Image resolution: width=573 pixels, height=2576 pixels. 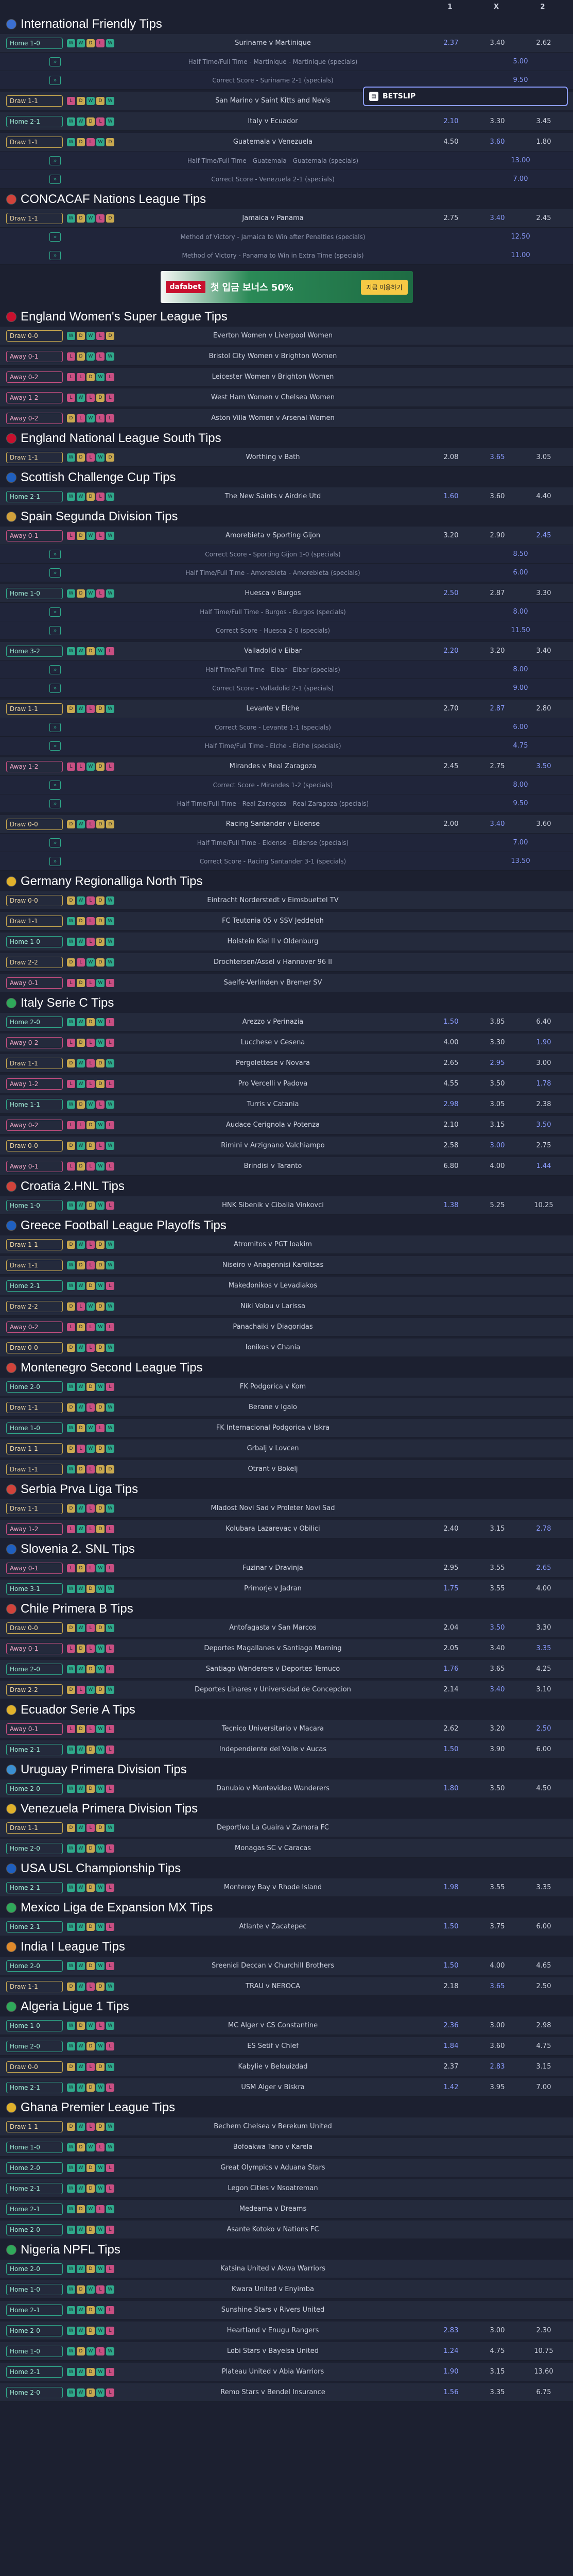 I want to click on odds-value-o1: 1.80, so click(x=451, y=1788).